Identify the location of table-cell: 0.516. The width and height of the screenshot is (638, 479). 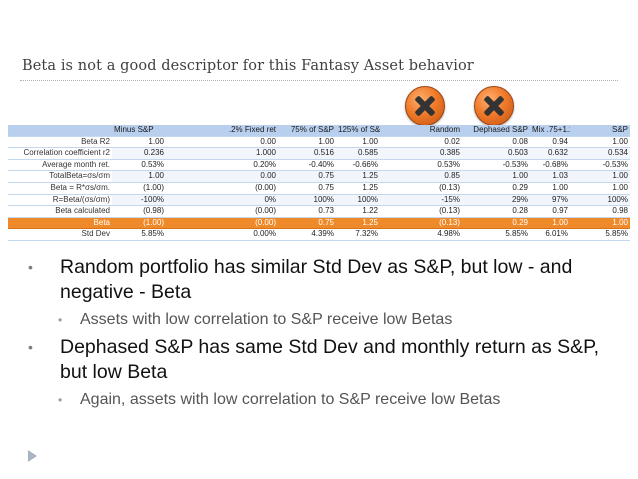
(307, 153).